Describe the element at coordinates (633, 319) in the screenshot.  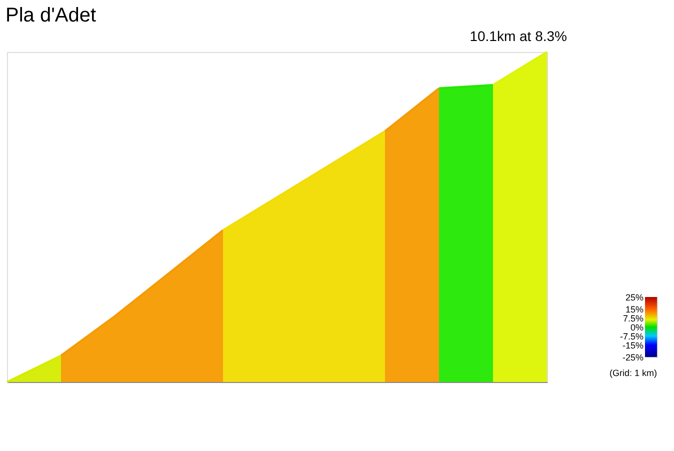
I see `color-bar-label: 7.5%` at that location.